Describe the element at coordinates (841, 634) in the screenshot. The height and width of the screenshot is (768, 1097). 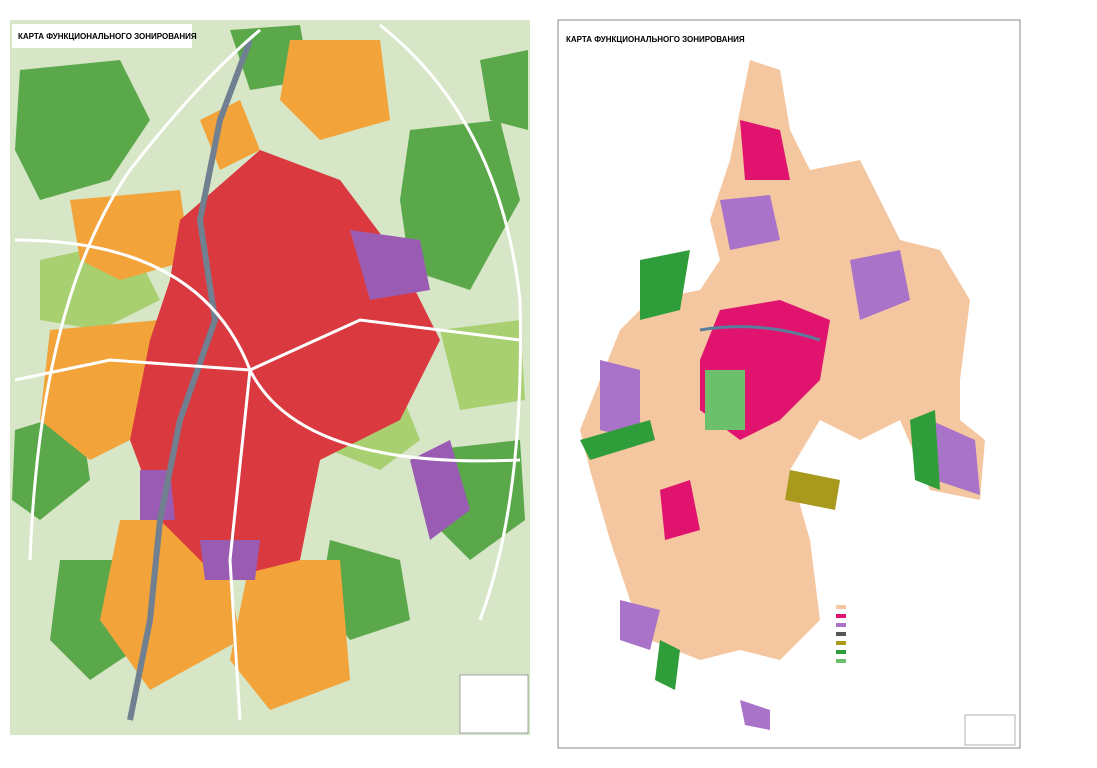
I see `legend` at that location.